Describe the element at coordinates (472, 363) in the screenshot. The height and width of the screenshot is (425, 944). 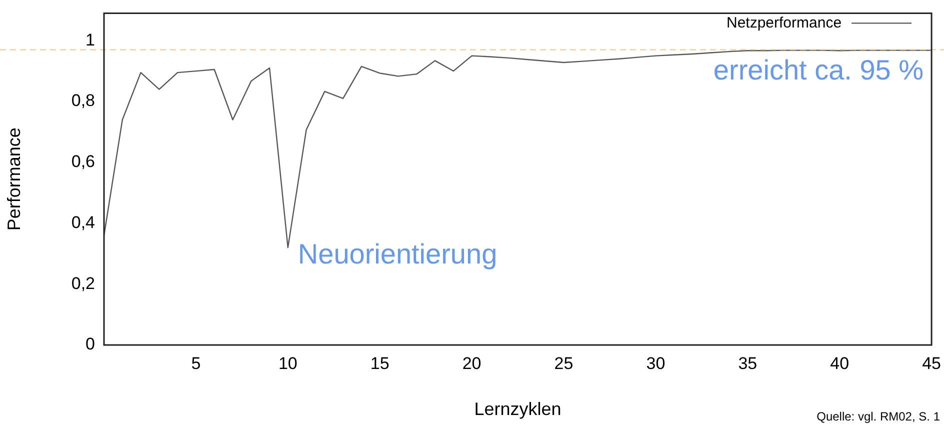
I see `x-tick-label: 20` at that location.